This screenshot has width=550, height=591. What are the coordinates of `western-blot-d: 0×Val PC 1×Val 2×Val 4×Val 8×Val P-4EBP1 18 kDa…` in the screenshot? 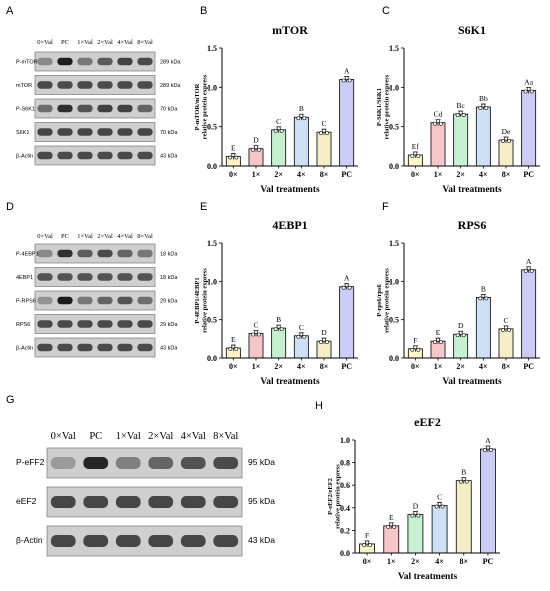 It's located at (97, 295).